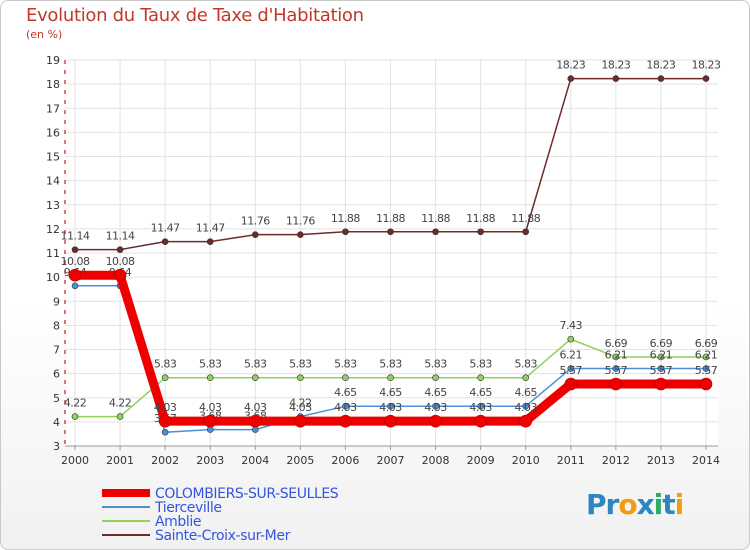 The height and width of the screenshot is (550, 750). What do you see at coordinates (627, 504) in the screenshot?
I see `logo-part: o` at bounding box center [627, 504].